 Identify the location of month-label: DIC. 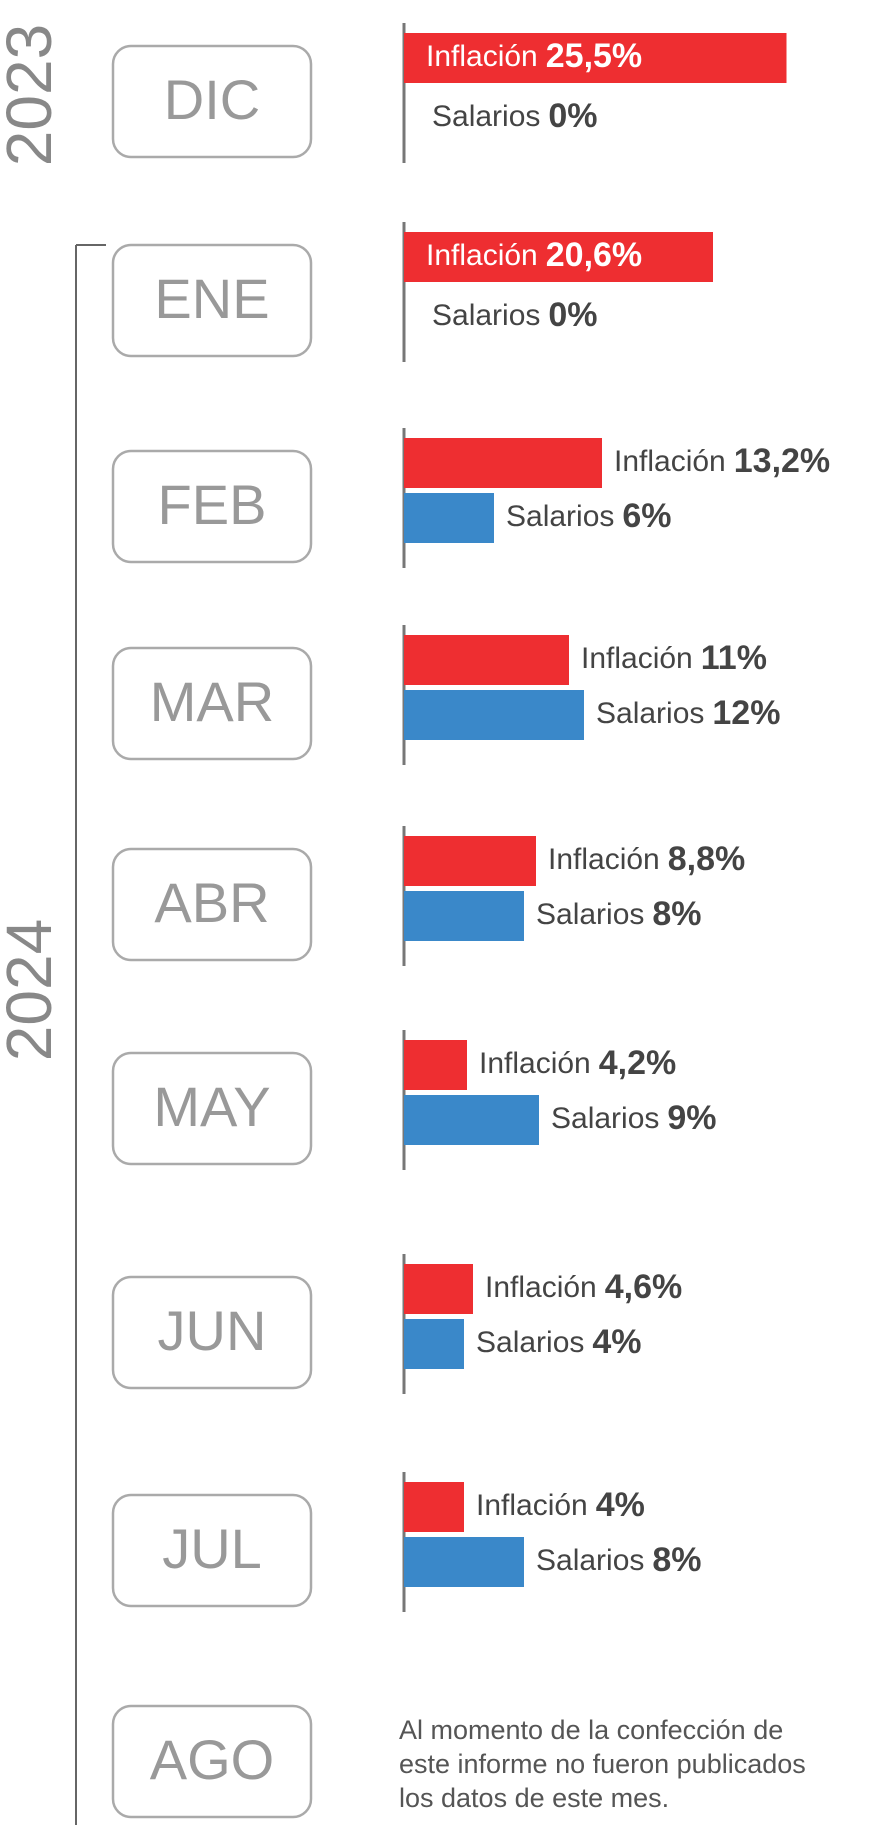
(212, 99).